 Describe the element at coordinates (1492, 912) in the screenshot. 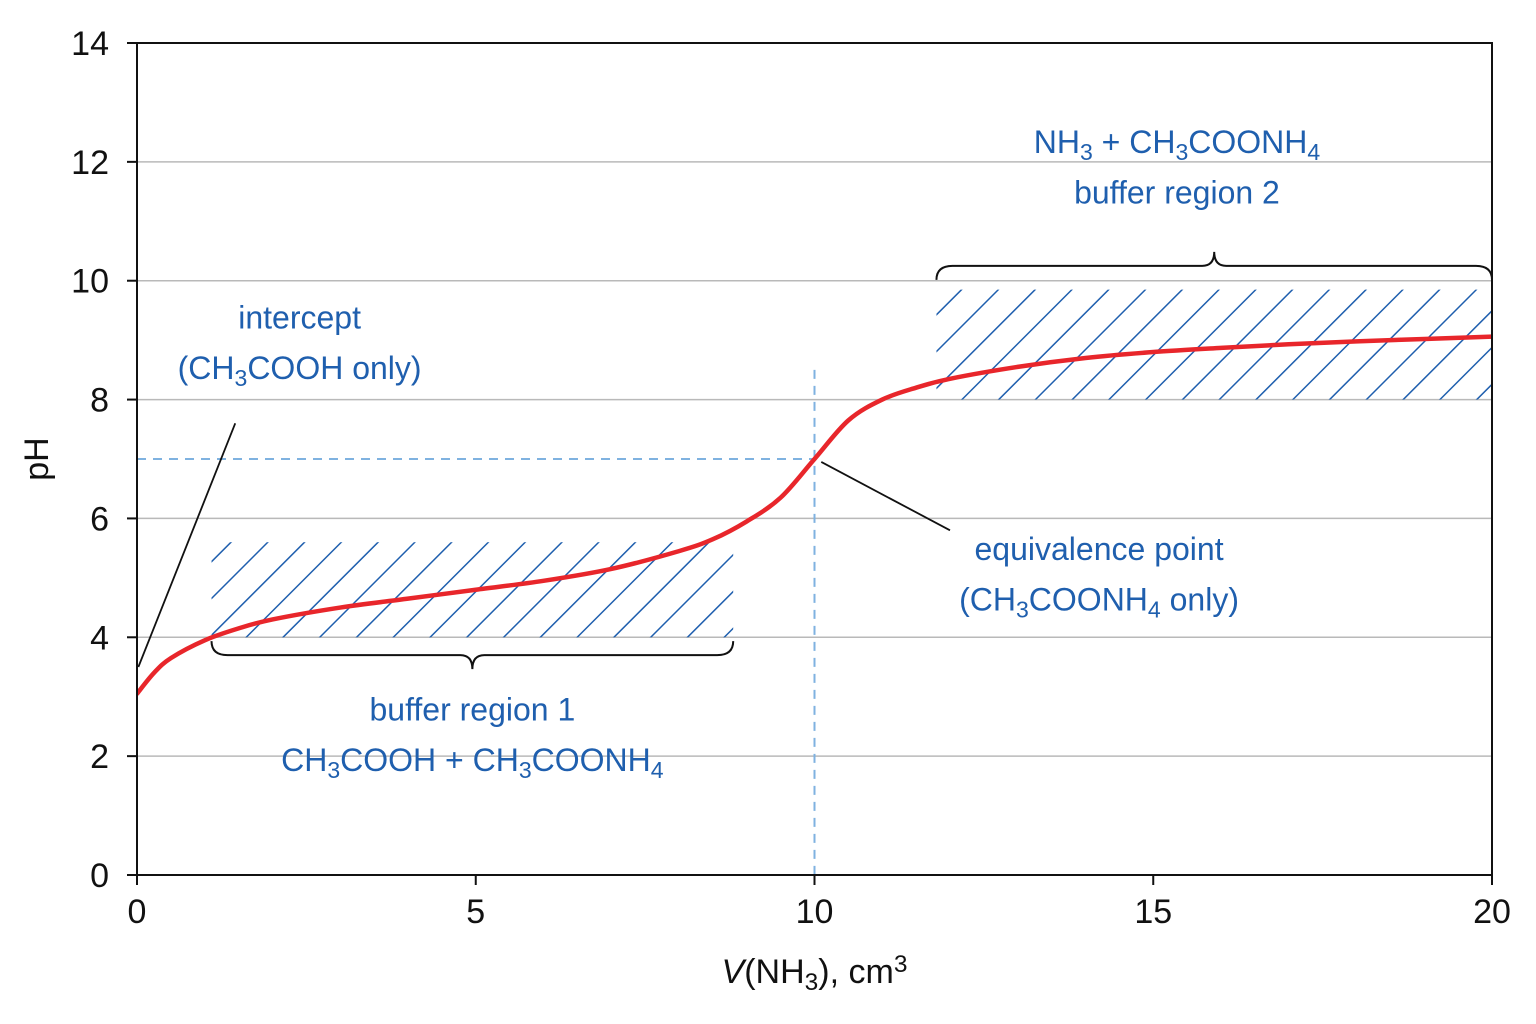

I see `x-tick-label-20: 20` at that location.